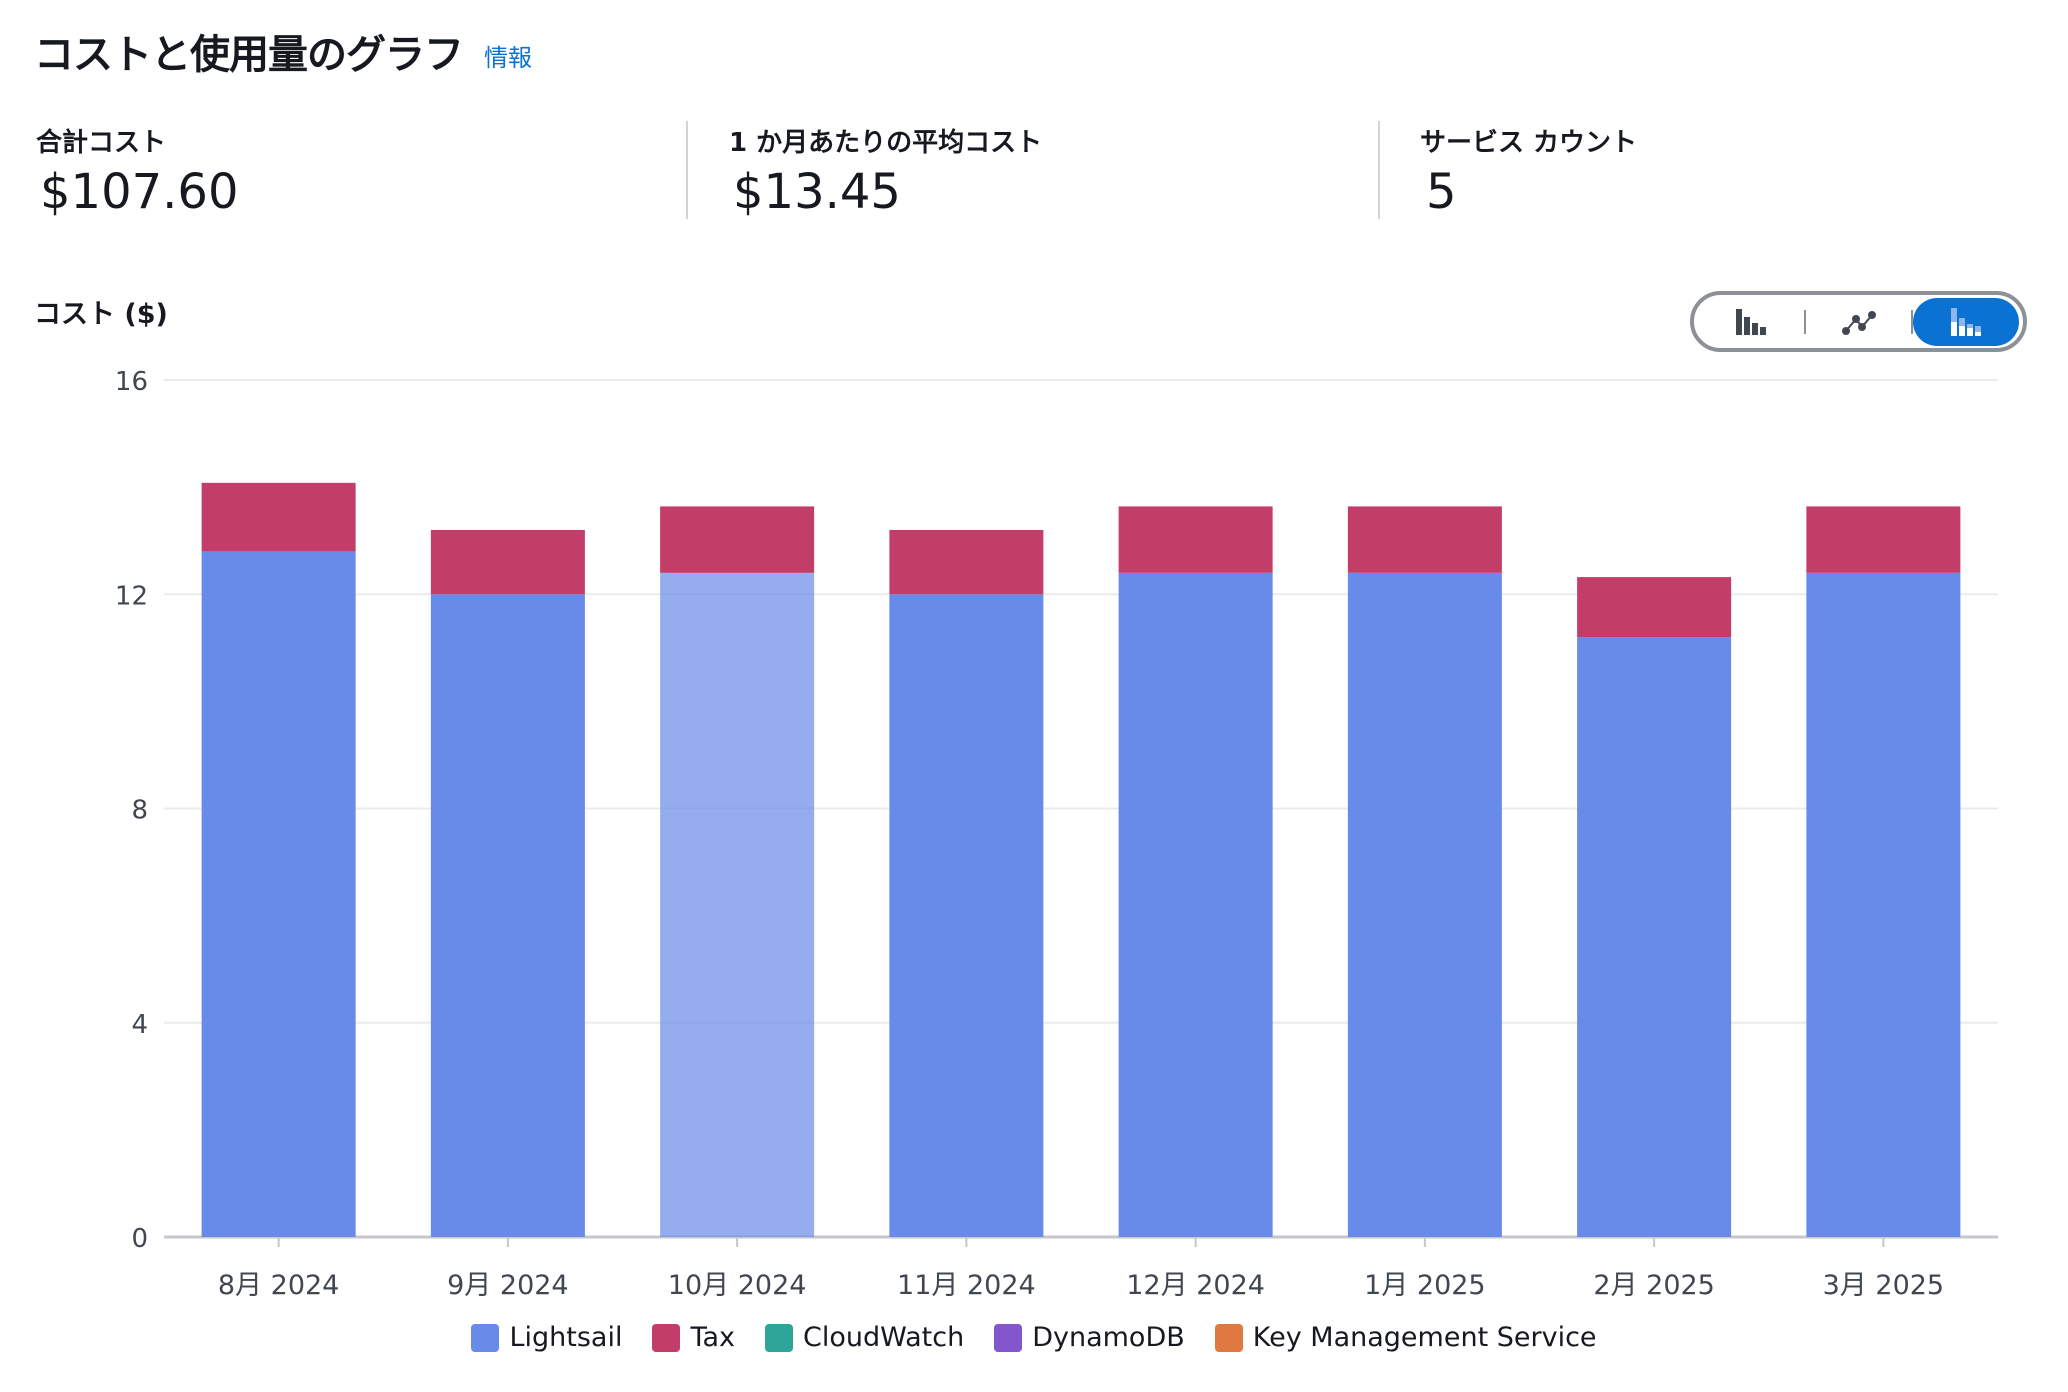 The width and height of the screenshot is (2068, 1392). I want to click on legend-item: Lightsail, so click(546, 1337).